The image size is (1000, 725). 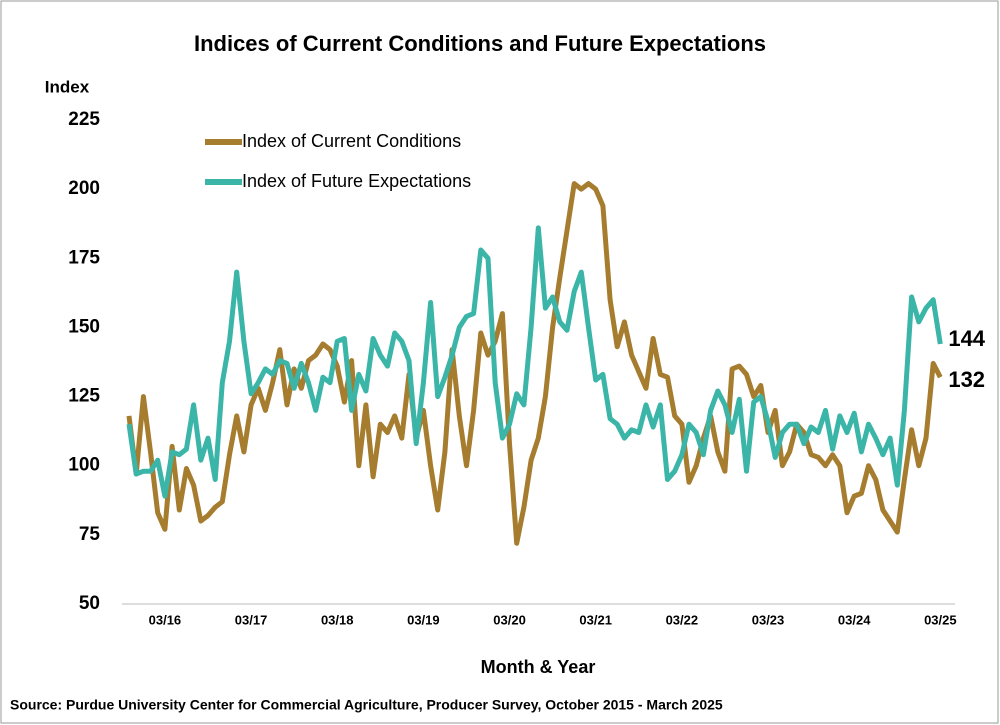 What do you see at coordinates (89, 603) in the screenshot?
I see `y-tick-label: 50` at bounding box center [89, 603].